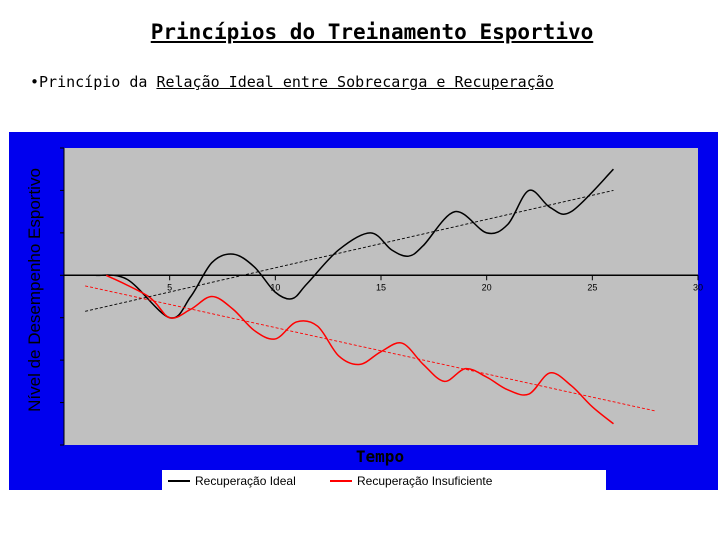 This screenshot has height=540, width=720. What do you see at coordinates (275, 287) in the screenshot?
I see `x-tick-label: 10` at bounding box center [275, 287].